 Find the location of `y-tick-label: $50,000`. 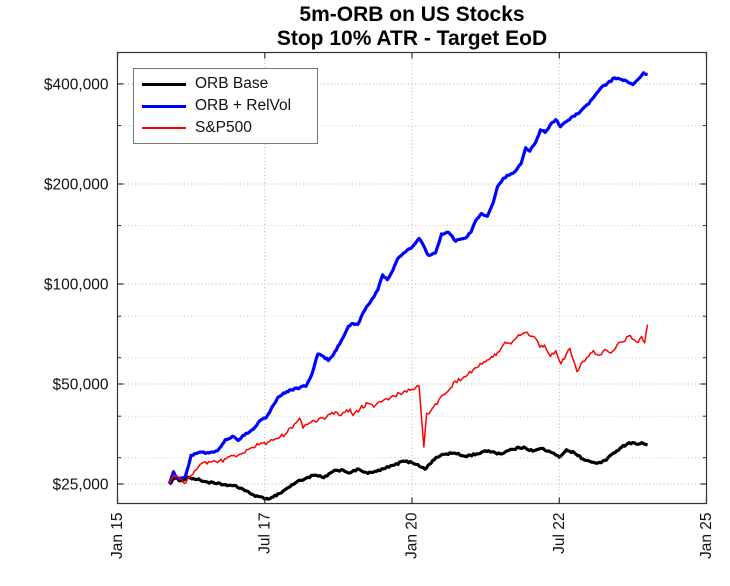

y-tick-label: $50,000 is located at coordinates (80, 385).